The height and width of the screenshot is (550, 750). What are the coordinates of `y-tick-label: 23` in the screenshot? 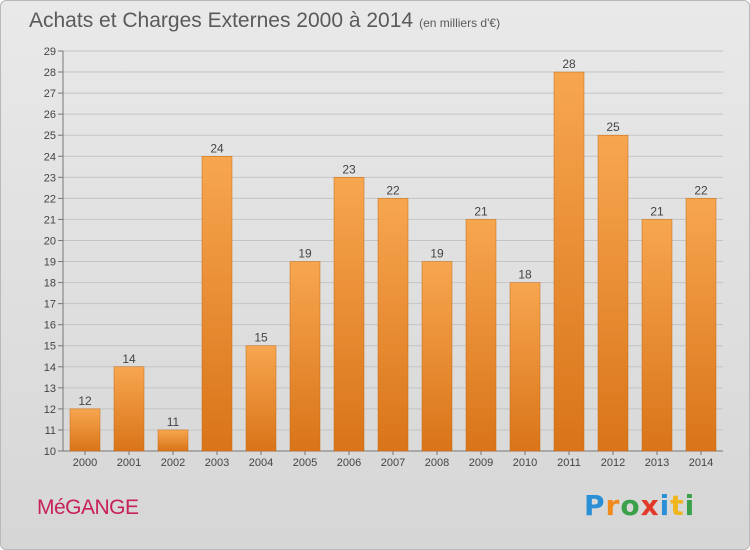 It's located at (50, 178).